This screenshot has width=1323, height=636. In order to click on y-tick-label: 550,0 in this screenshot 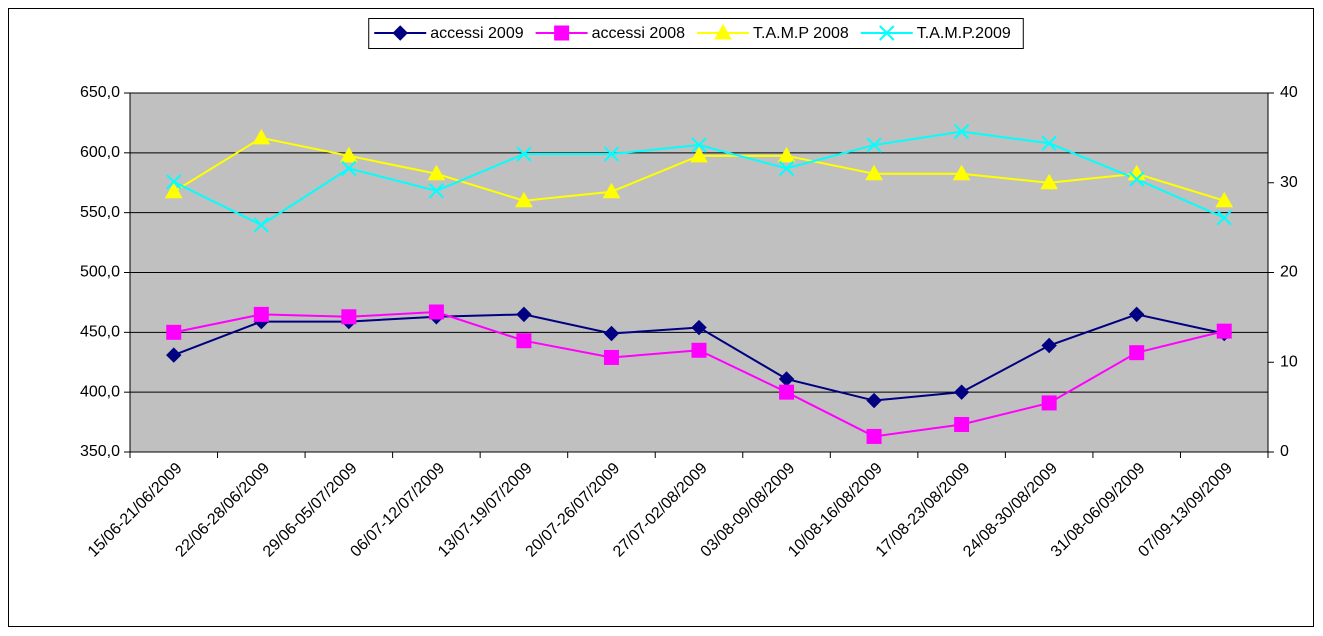, I will do `click(100, 212)`.